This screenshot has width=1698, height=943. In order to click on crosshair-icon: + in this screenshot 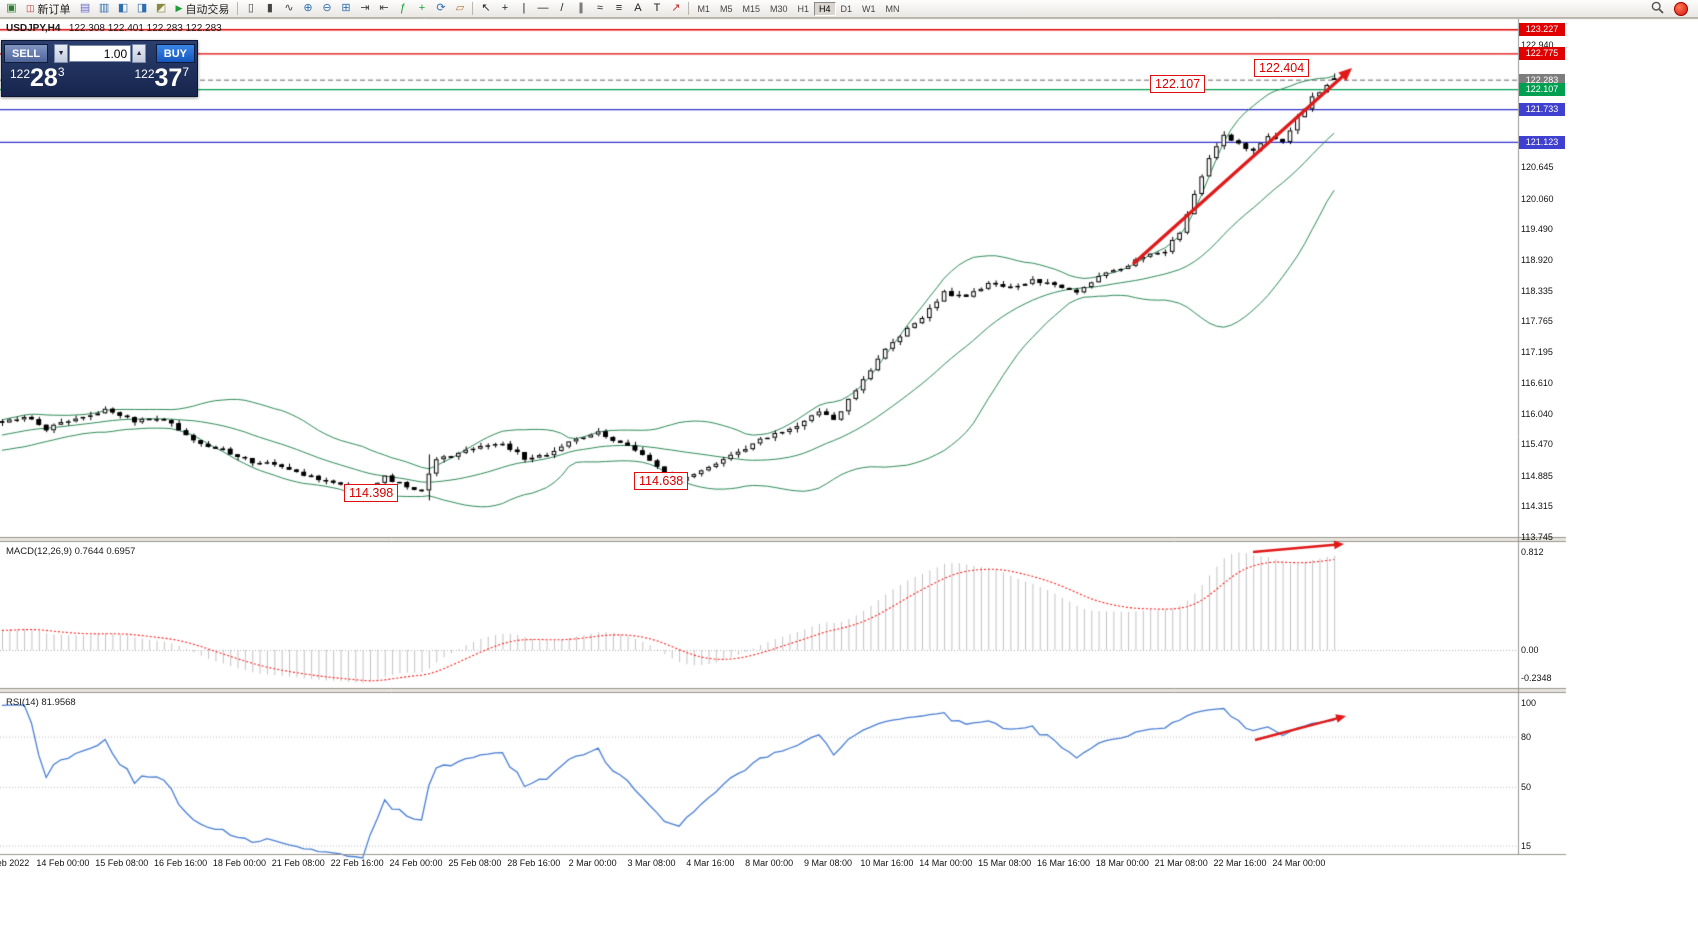, I will do `click(505, 8)`.